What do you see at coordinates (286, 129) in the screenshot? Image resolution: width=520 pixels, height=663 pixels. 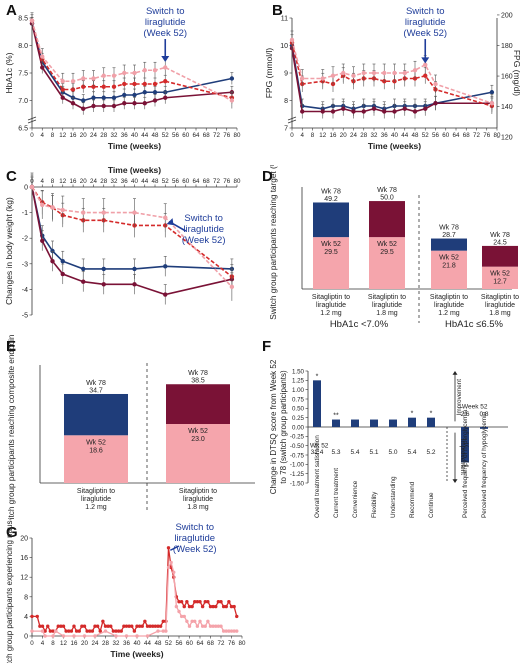 I see `y-tick-label: 7` at bounding box center [286, 129].